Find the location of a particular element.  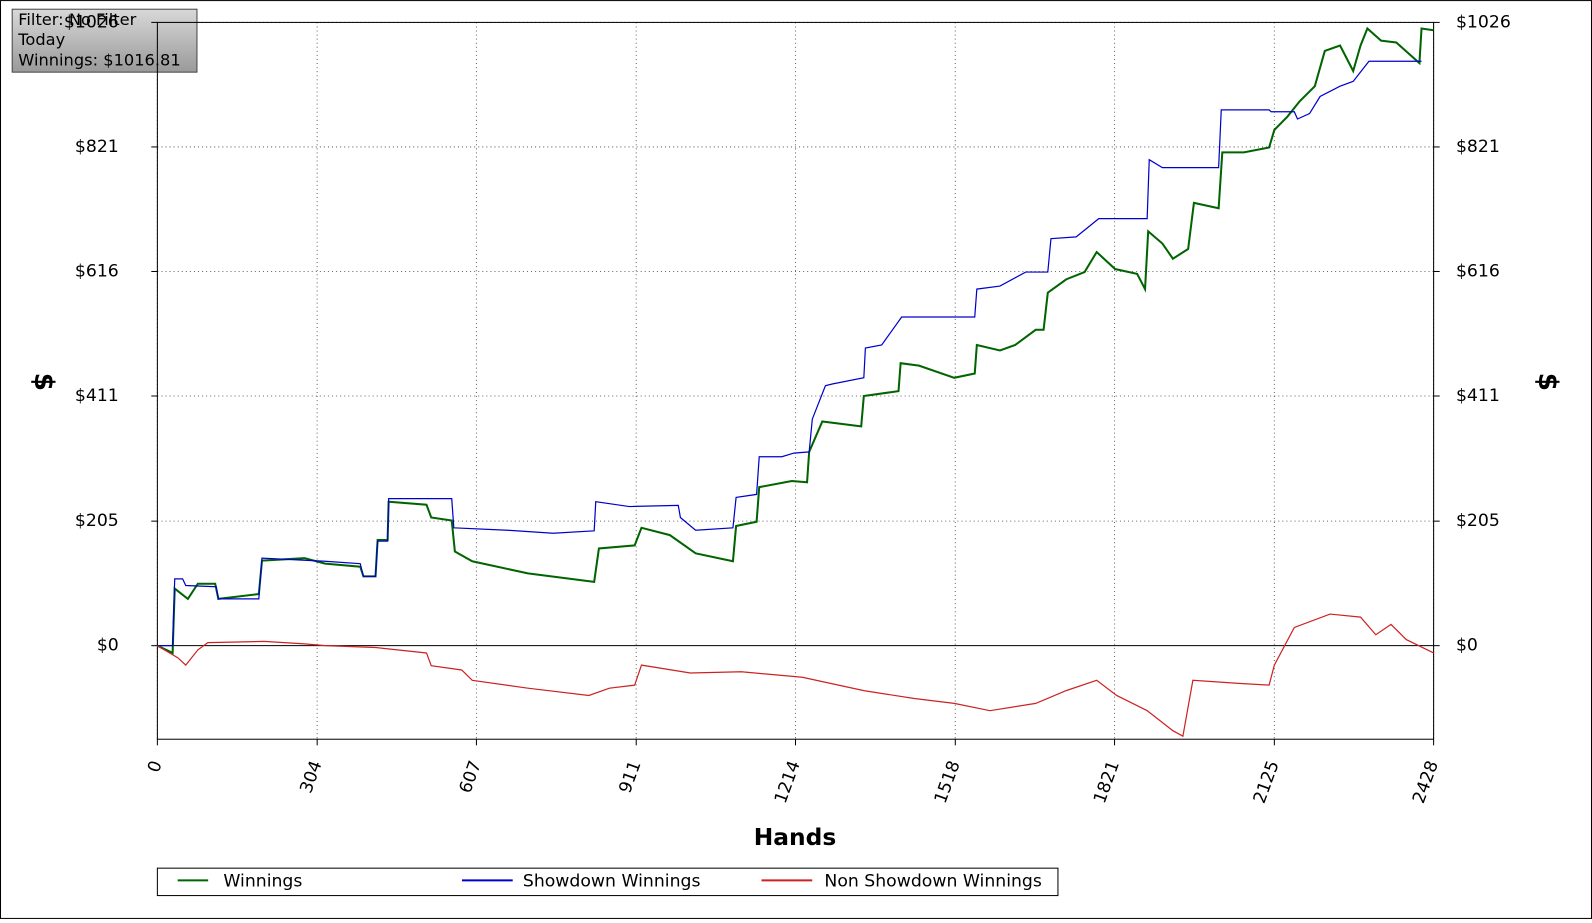

series-line is located at coordinates (795, 675).